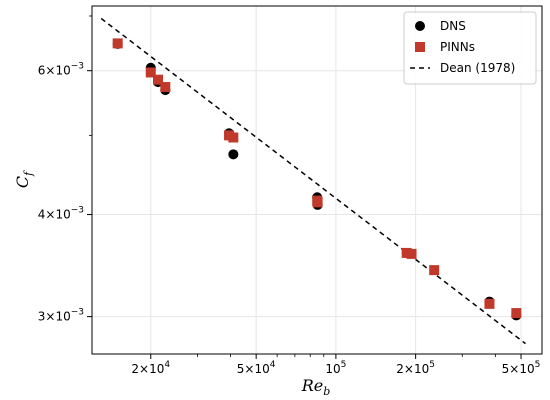 This screenshot has width=550, height=400. What do you see at coordinates (61, 70) in the screenshot?
I see `y-tick-label: 6×10⁻³` at bounding box center [61, 70].